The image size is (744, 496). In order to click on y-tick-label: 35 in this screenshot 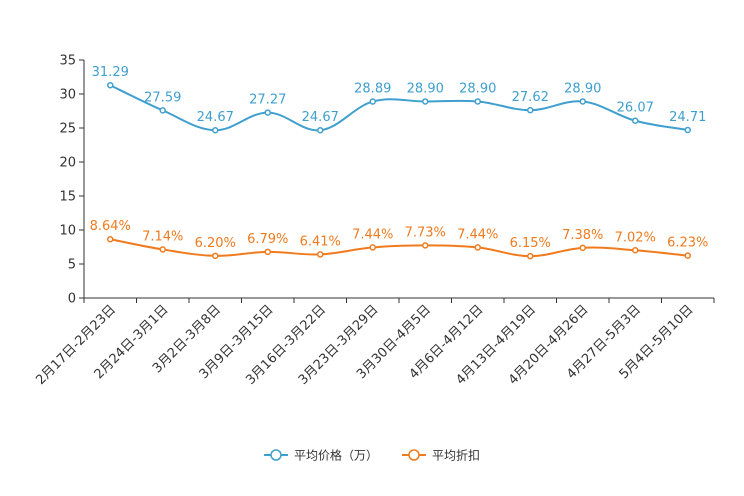, I will do `click(67, 61)`.